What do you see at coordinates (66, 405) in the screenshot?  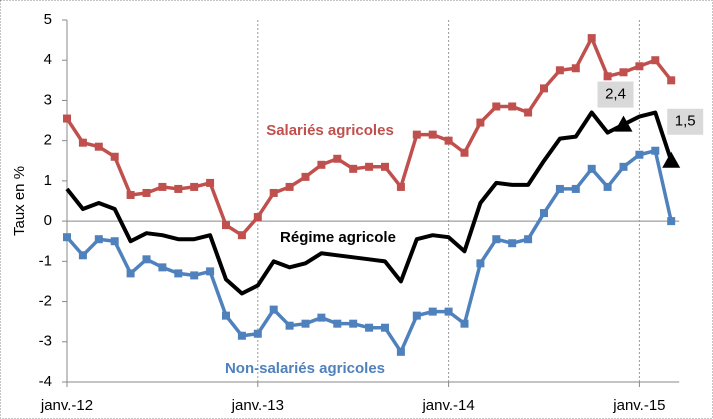 I see `x-tick-label: janv.-12` at bounding box center [66, 405].